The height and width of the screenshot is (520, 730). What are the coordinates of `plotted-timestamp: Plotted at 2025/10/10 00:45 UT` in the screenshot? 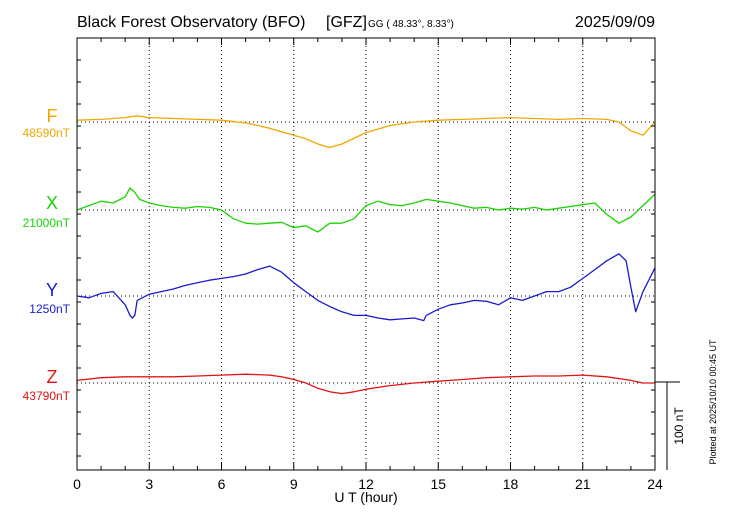 It's located at (713, 402).